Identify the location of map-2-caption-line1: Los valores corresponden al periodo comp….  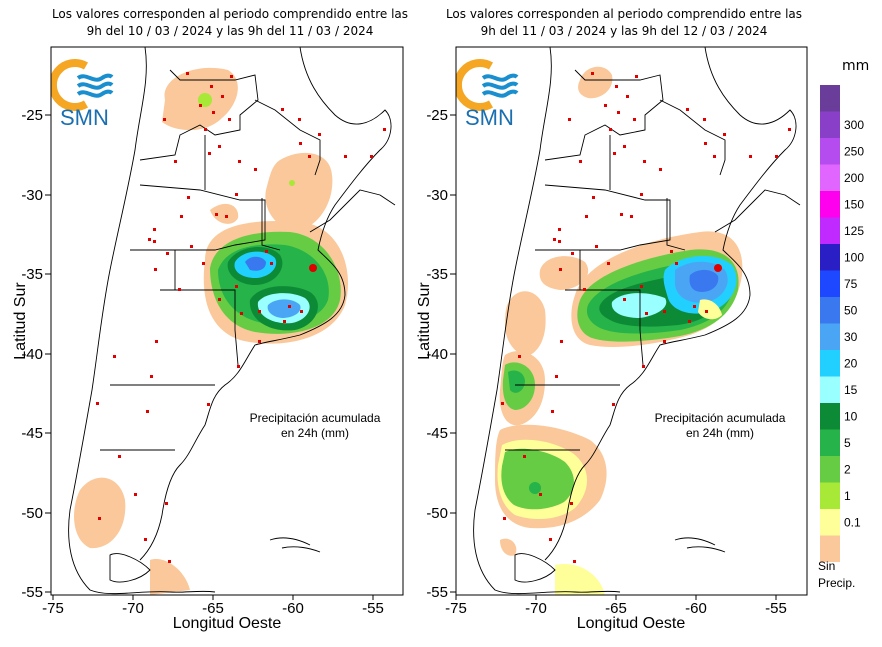
(624, 14).